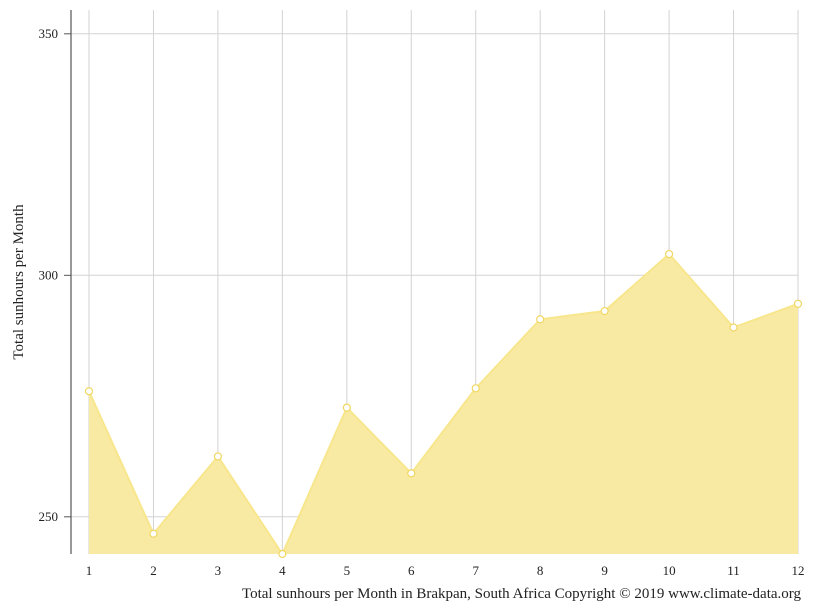 This screenshot has width=815, height=611. Describe the element at coordinates (798, 570) in the screenshot. I see `x-tick-label: 12` at that location.